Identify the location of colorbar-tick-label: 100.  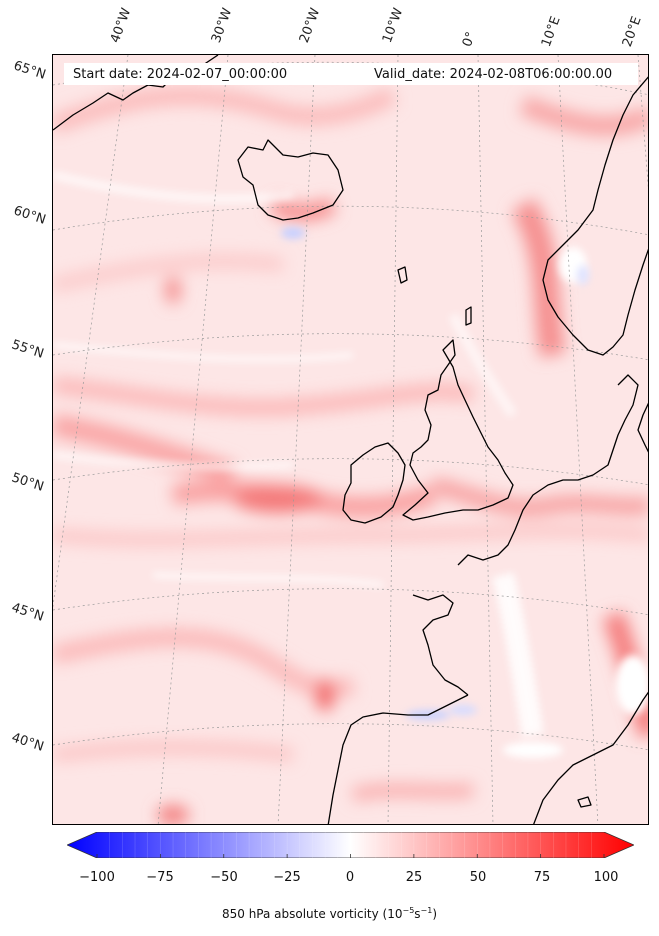
(606, 877).